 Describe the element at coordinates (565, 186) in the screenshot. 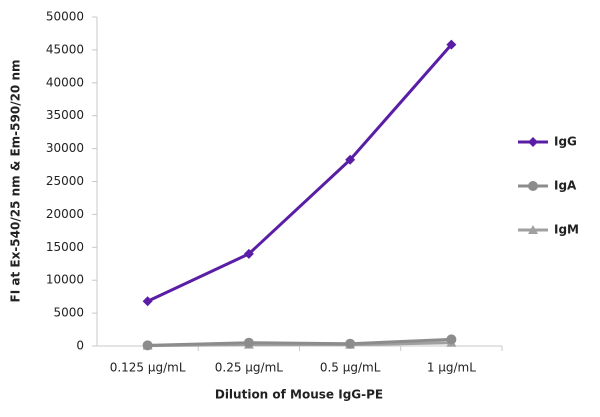

I see `legend-label: IgA` at that location.